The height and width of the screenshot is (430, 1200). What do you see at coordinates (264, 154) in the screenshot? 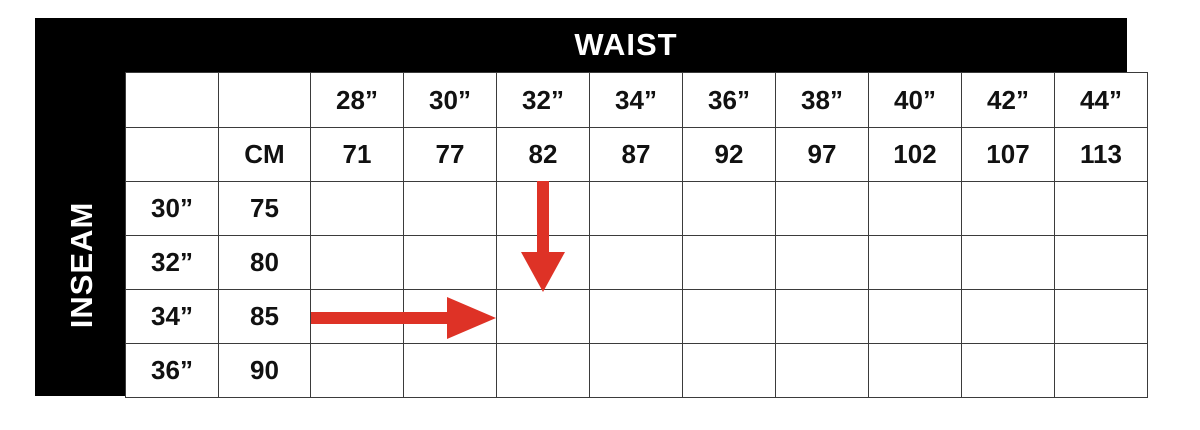
I see `unit-label-cm: CM` at bounding box center [264, 154].